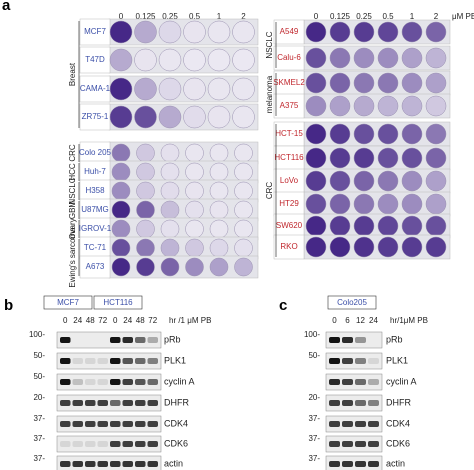 Image resolution: width=474 pixels, height=470 pixels. I want to click on cell-line-label: IGROV-1, so click(95, 228).